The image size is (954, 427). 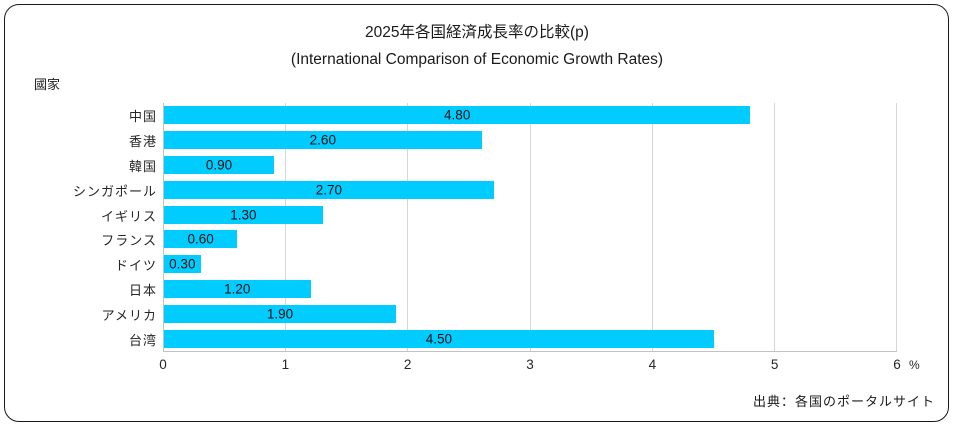 I want to click on bar-value-label: 2.60, so click(x=322, y=140).